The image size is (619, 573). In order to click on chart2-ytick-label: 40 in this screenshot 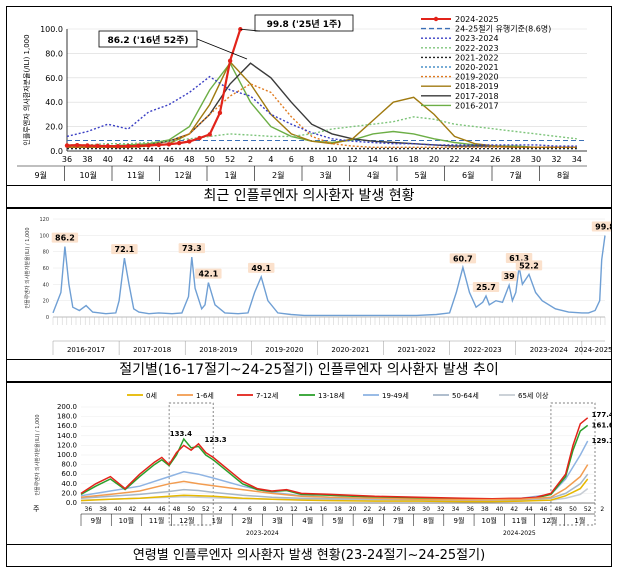, I will do `click(46, 285)`.